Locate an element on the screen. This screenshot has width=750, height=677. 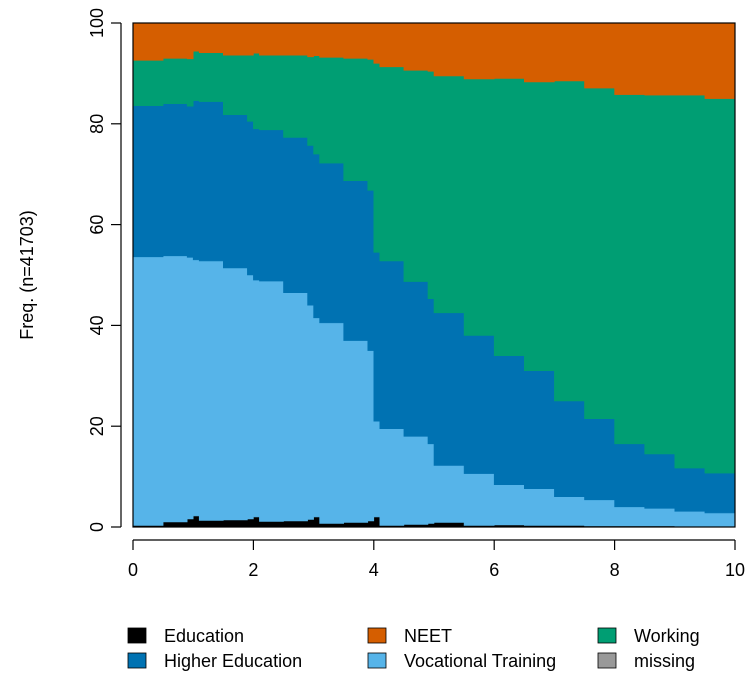
y-tick-label: 20 is located at coordinates (97, 426).